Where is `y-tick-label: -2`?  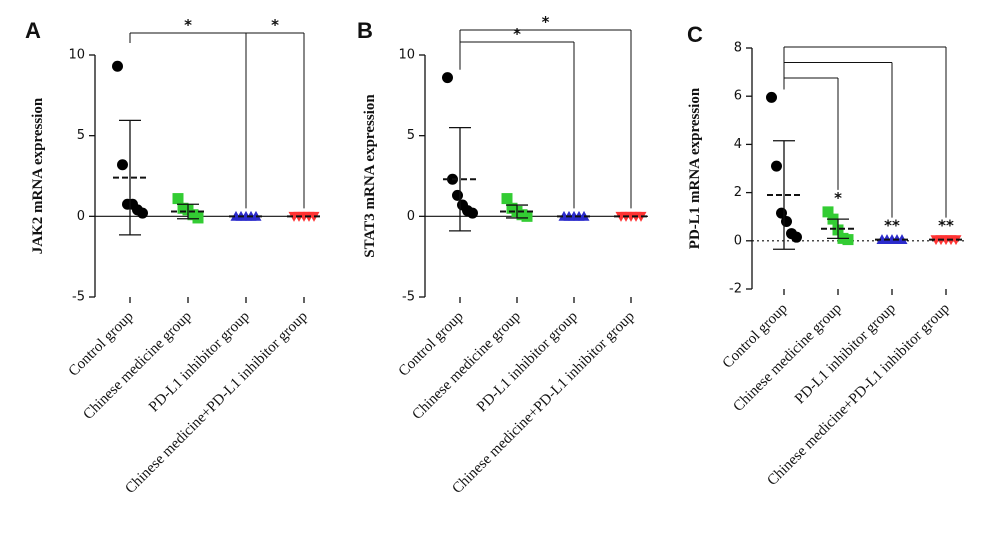 y-tick-label: -2 is located at coordinates (735, 289).